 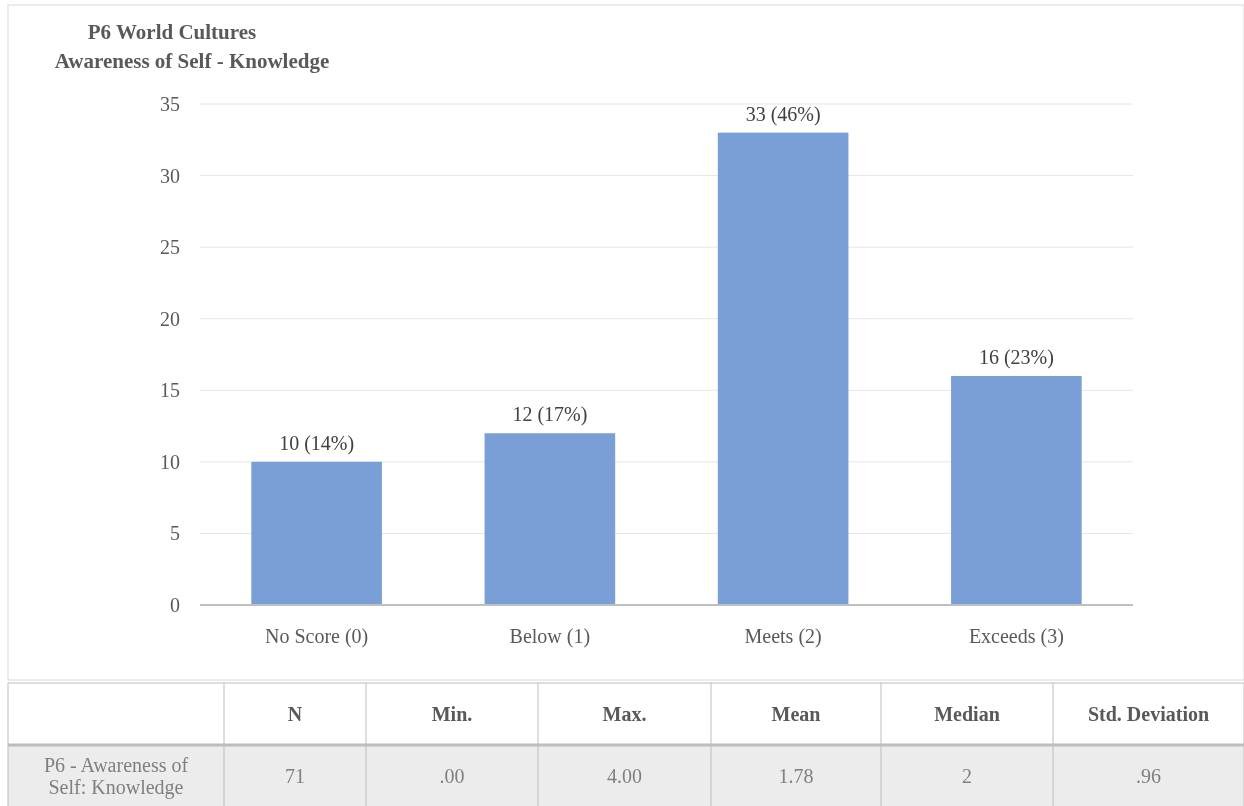 I want to click on data-label: 16 (23%), so click(x=1016, y=357).